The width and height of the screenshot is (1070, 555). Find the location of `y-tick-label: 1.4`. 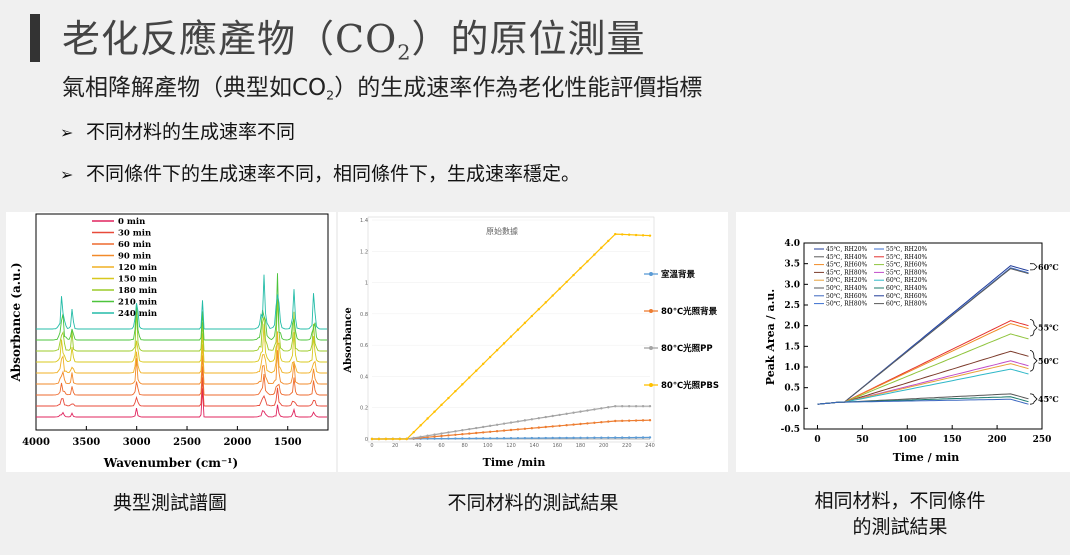

y-tick-label: 1.4 is located at coordinates (364, 221).